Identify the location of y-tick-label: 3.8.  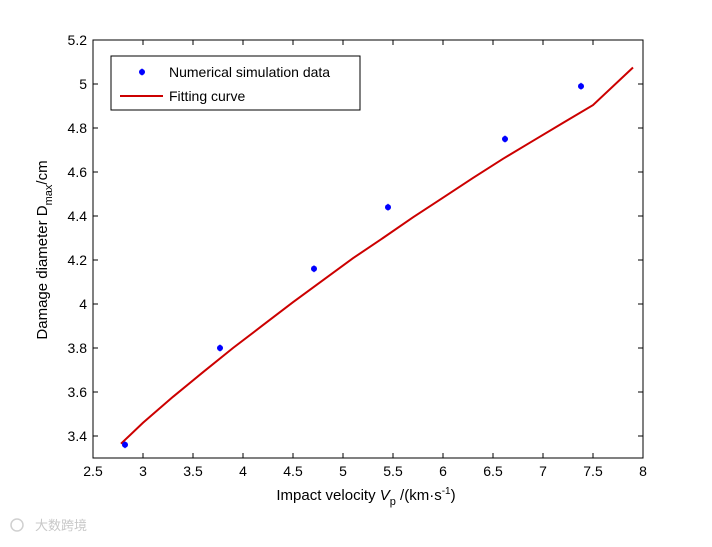
(78, 348).